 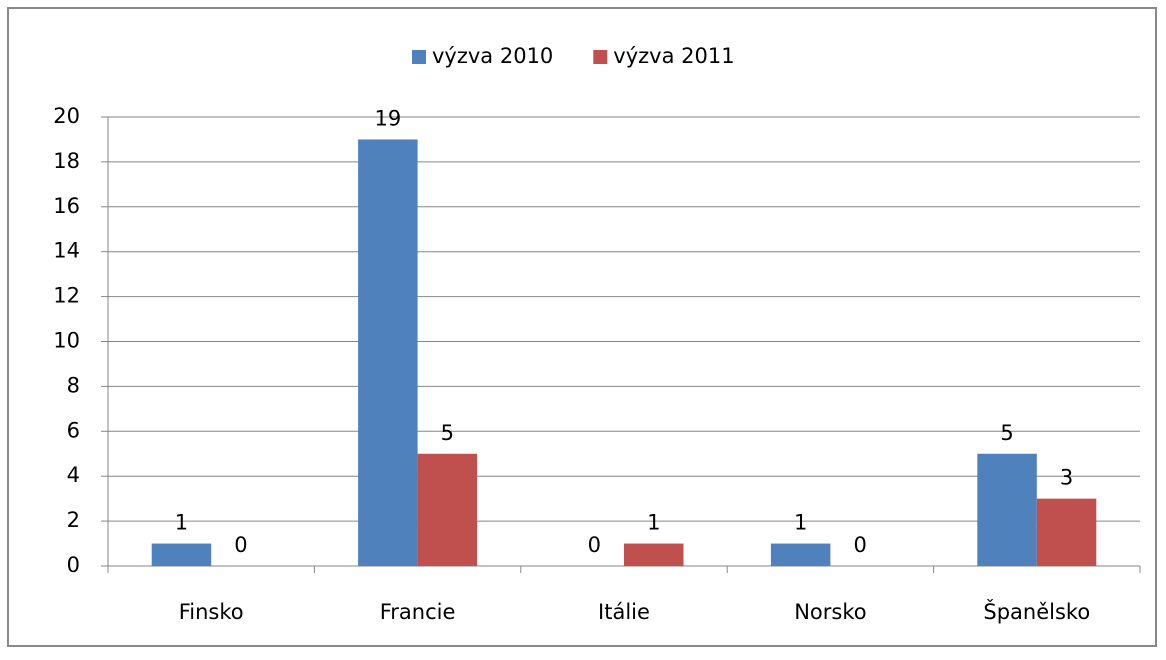 I want to click on x-tick-label: Itálie, so click(x=624, y=612).